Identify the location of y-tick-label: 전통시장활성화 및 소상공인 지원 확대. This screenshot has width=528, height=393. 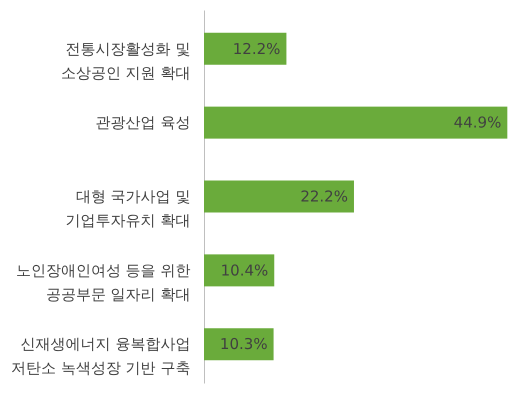
(125, 61).